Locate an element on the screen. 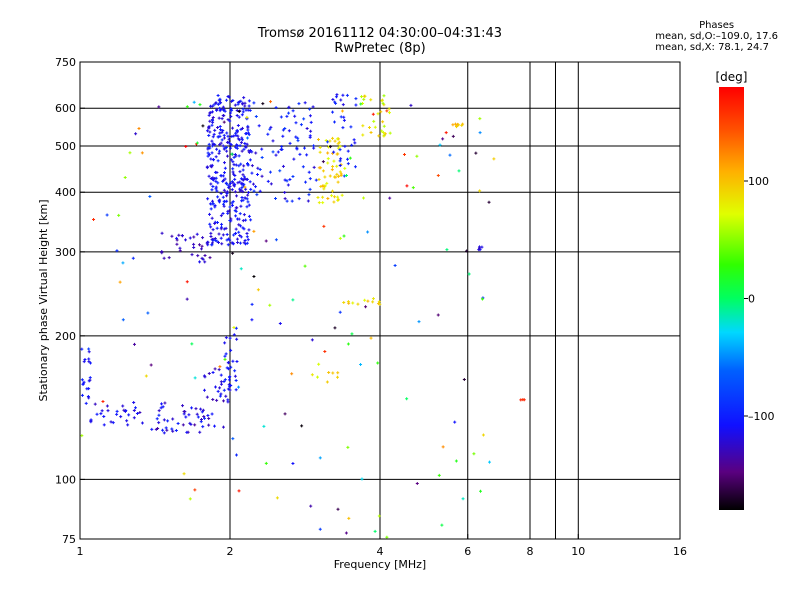  phases-o-mode: mean, sd,O:–109.0, 17.6 is located at coordinates (716, 36).